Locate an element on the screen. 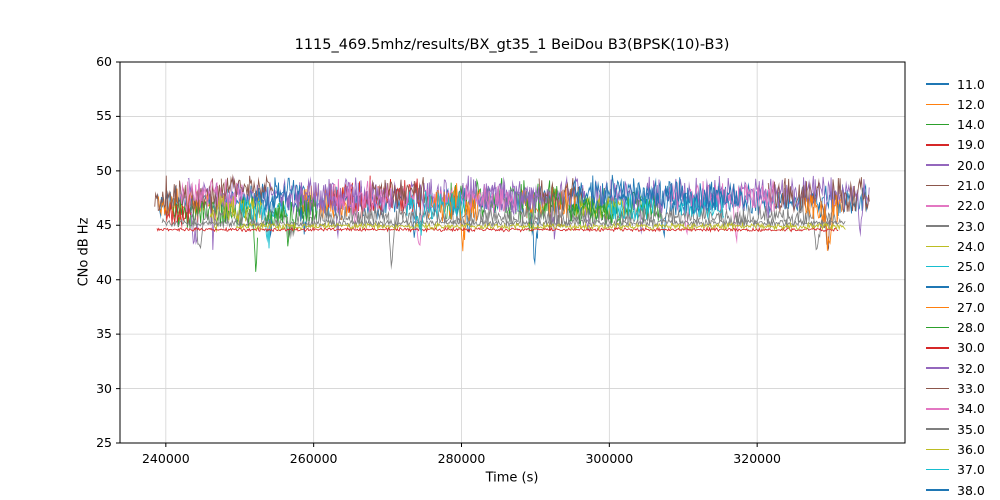  legend-label: 38.0 is located at coordinates (971, 490).